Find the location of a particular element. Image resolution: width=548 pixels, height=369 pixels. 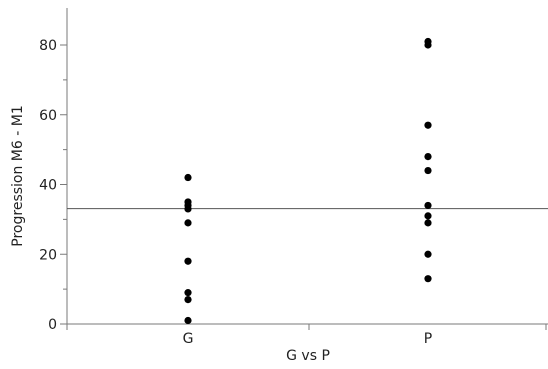

y-tick-label: 20 is located at coordinates (48, 255).